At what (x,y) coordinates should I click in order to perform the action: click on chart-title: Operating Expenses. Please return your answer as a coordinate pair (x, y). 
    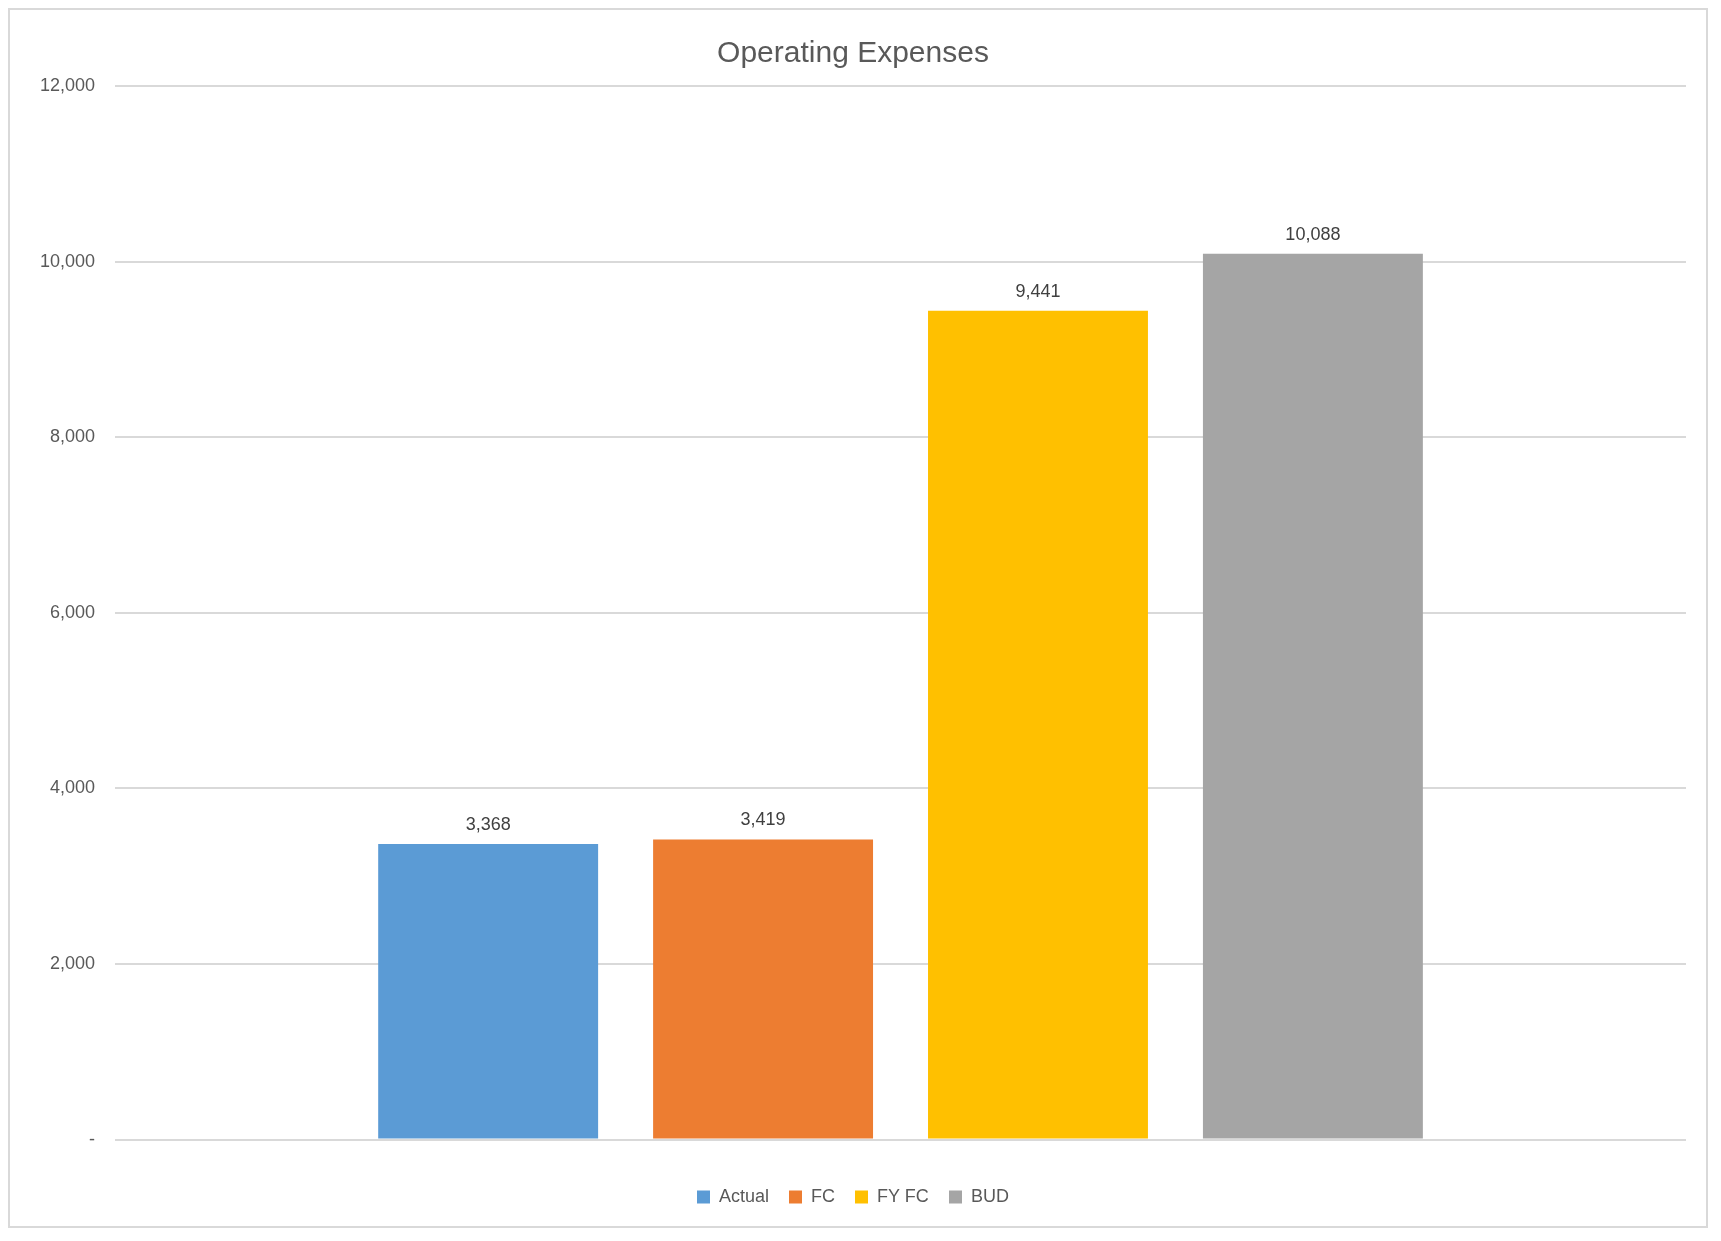
    Looking at the image, I should click on (853, 52).